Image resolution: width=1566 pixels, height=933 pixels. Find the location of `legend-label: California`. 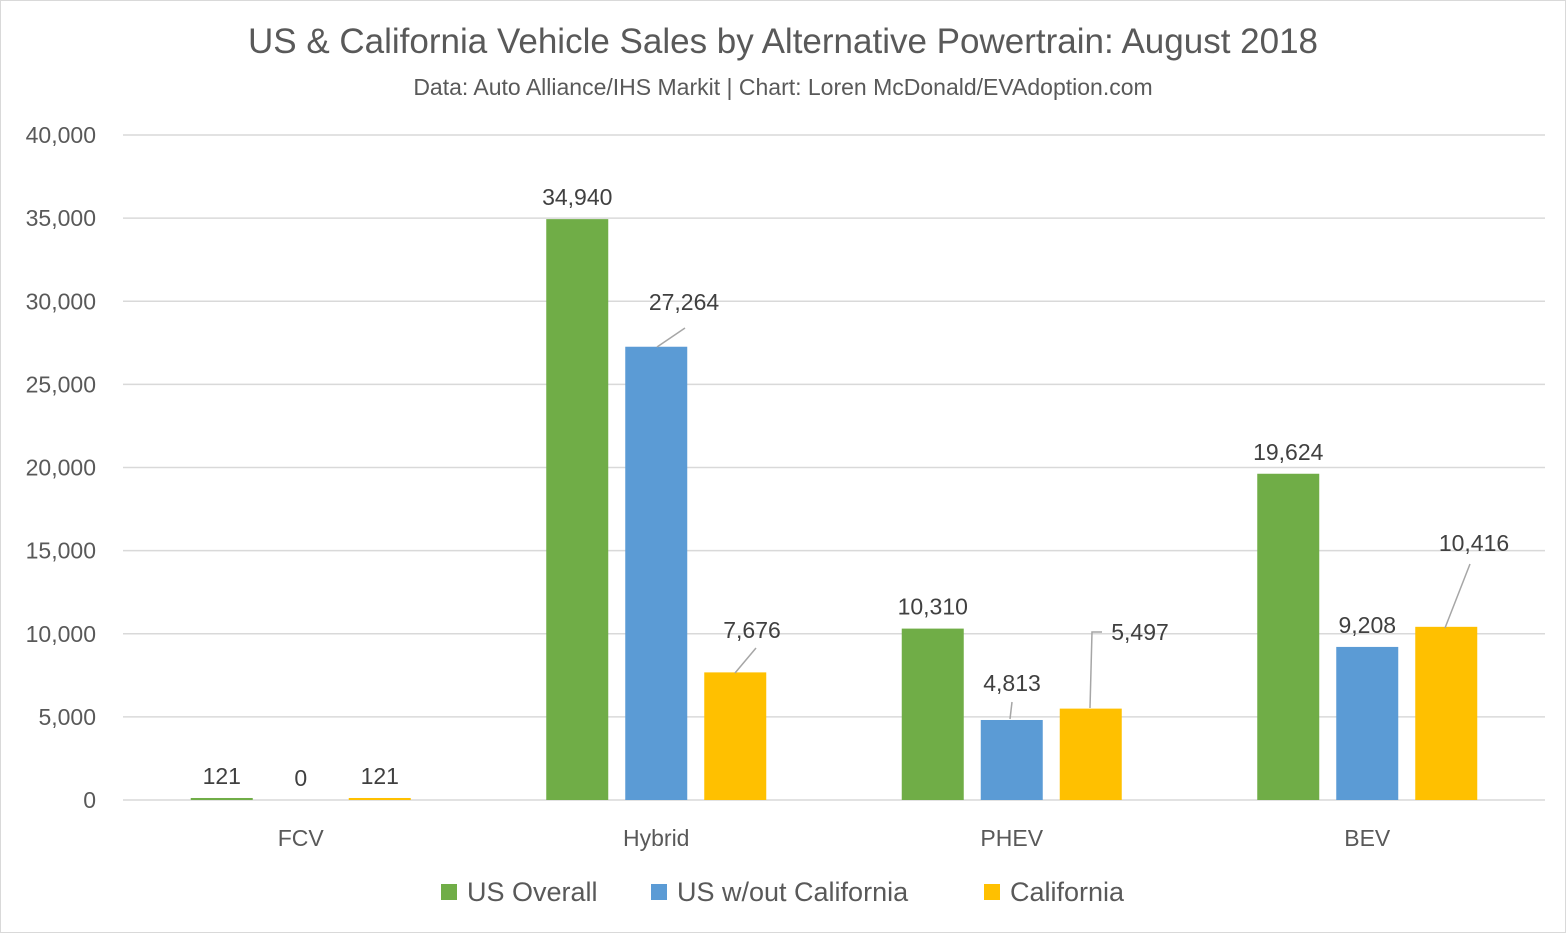

legend-label: California is located at coordinates (1067, 892).